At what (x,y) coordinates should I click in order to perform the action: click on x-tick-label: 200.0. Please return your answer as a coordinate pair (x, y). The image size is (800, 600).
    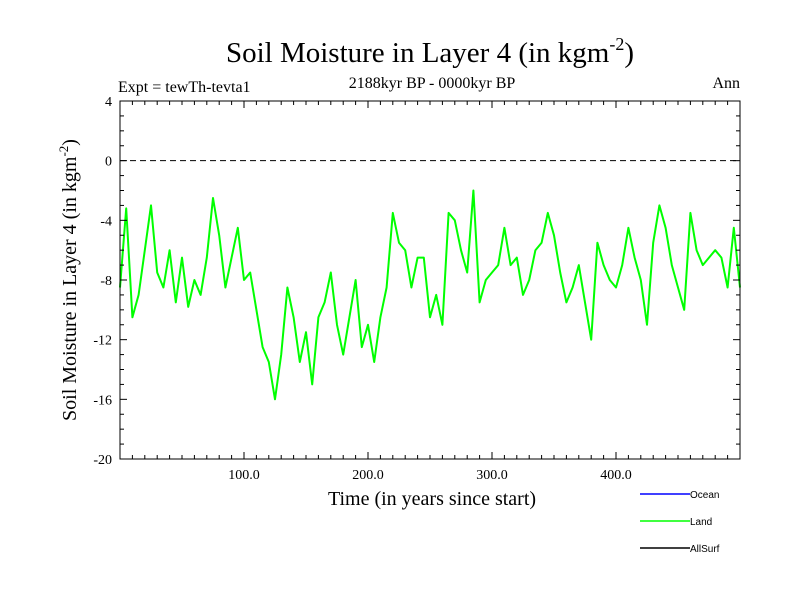
    Looking at the image, I should click on (368, 475).